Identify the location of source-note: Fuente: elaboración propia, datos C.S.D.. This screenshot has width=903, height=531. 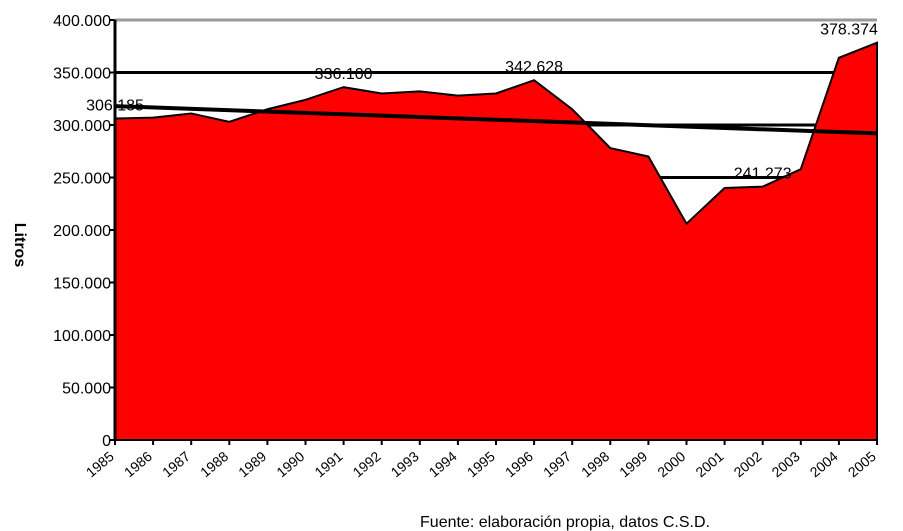
(565, 522).